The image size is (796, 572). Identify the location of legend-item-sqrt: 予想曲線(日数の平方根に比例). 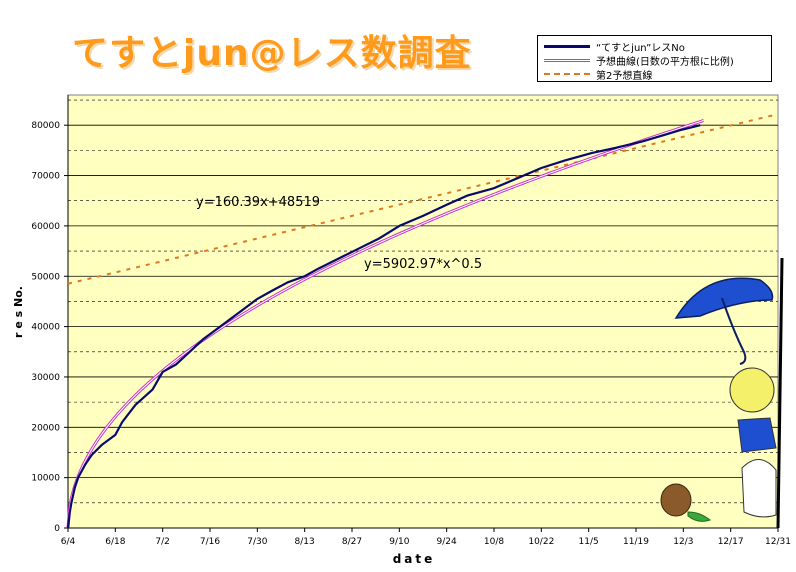
(639, 60).